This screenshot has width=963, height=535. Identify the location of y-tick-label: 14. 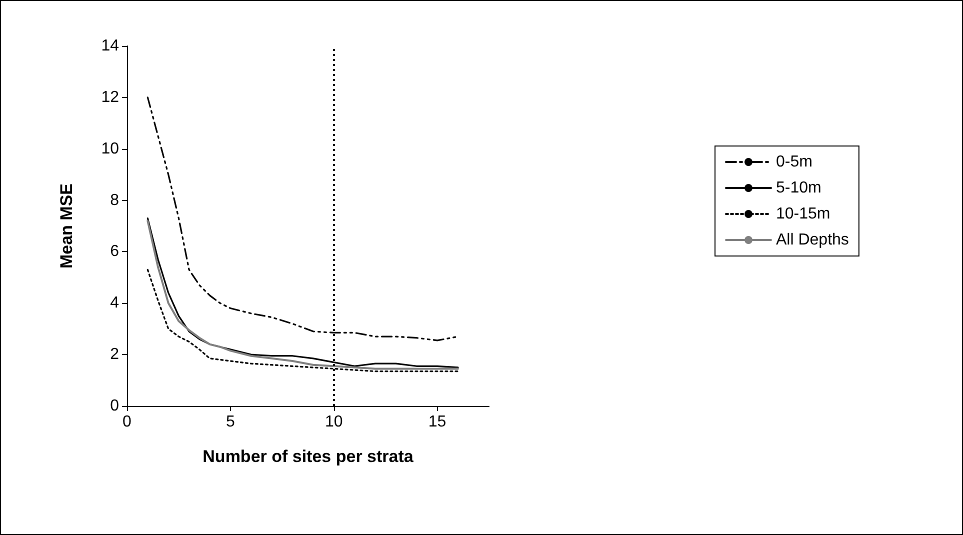
(110, 46).